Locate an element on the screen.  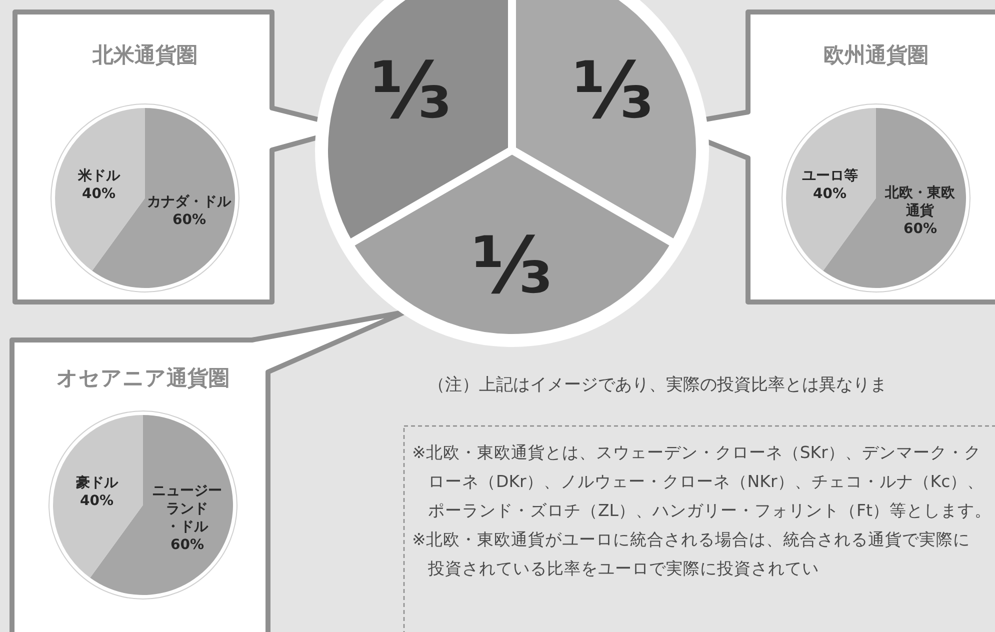
slice-label: 北欧・東欧通貨 is located at coordinates (920, 202).